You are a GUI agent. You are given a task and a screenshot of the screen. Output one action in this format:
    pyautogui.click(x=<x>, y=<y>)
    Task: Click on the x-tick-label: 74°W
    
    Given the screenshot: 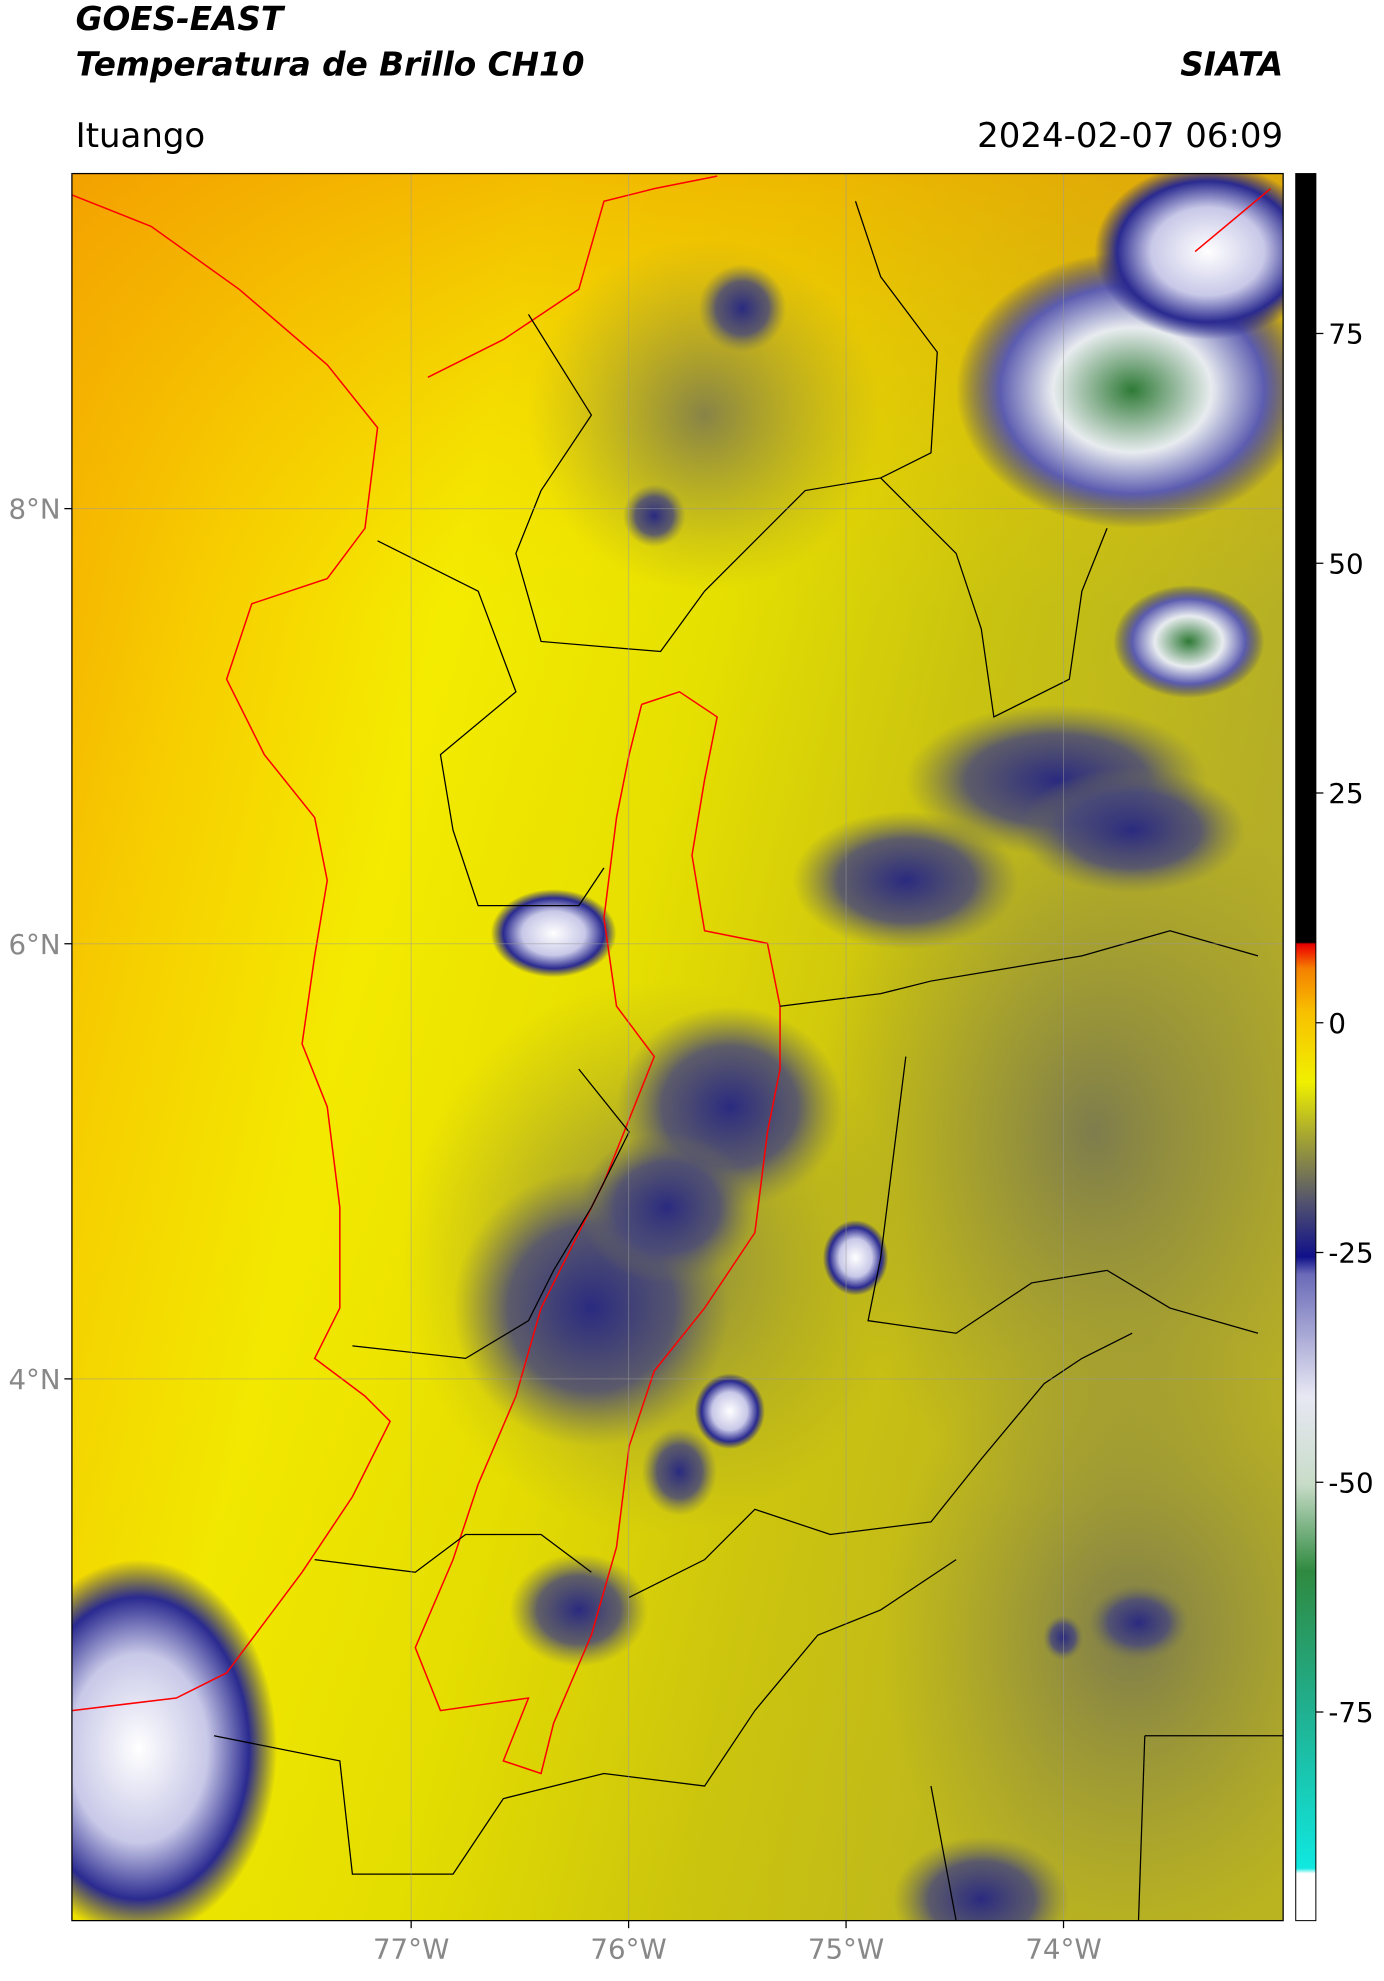 What is the action you would take?
    pyautogui.click(x=1063, y=1948)
    